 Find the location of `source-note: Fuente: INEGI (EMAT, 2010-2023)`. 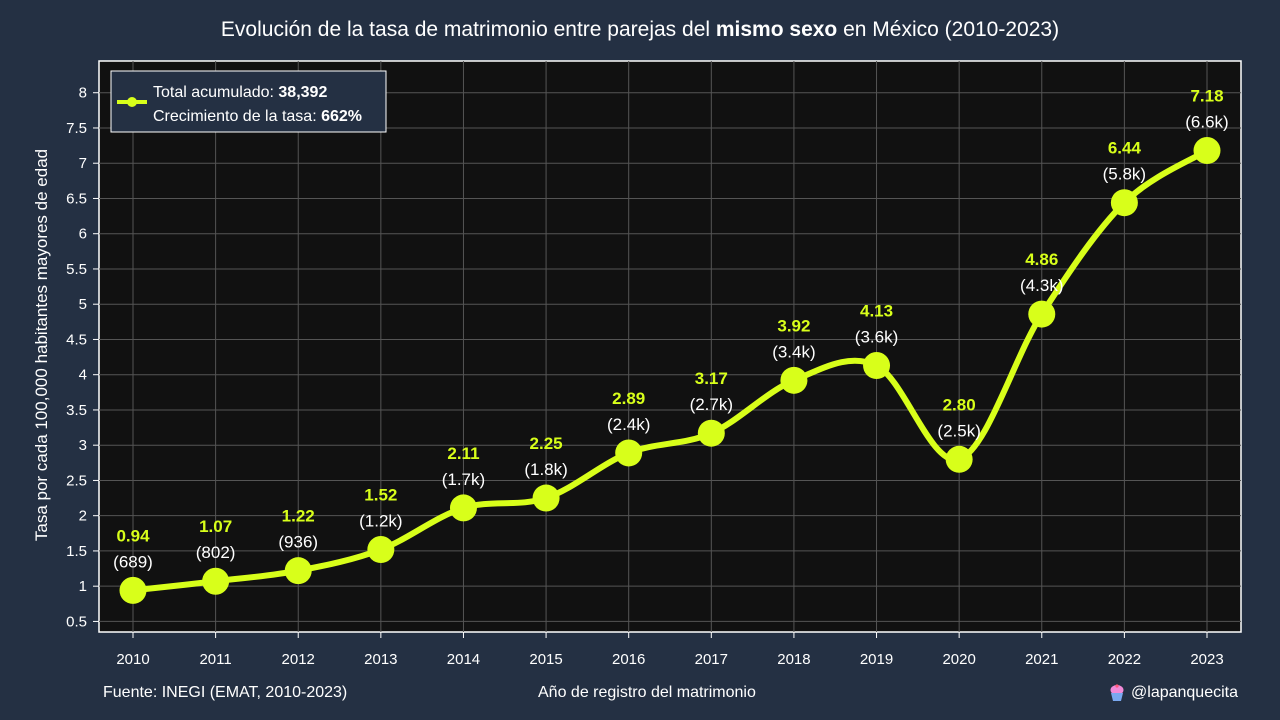

source-note: Fuente: INEGI (EMAT, 2010-2023) is located at coordinates (225, 692).